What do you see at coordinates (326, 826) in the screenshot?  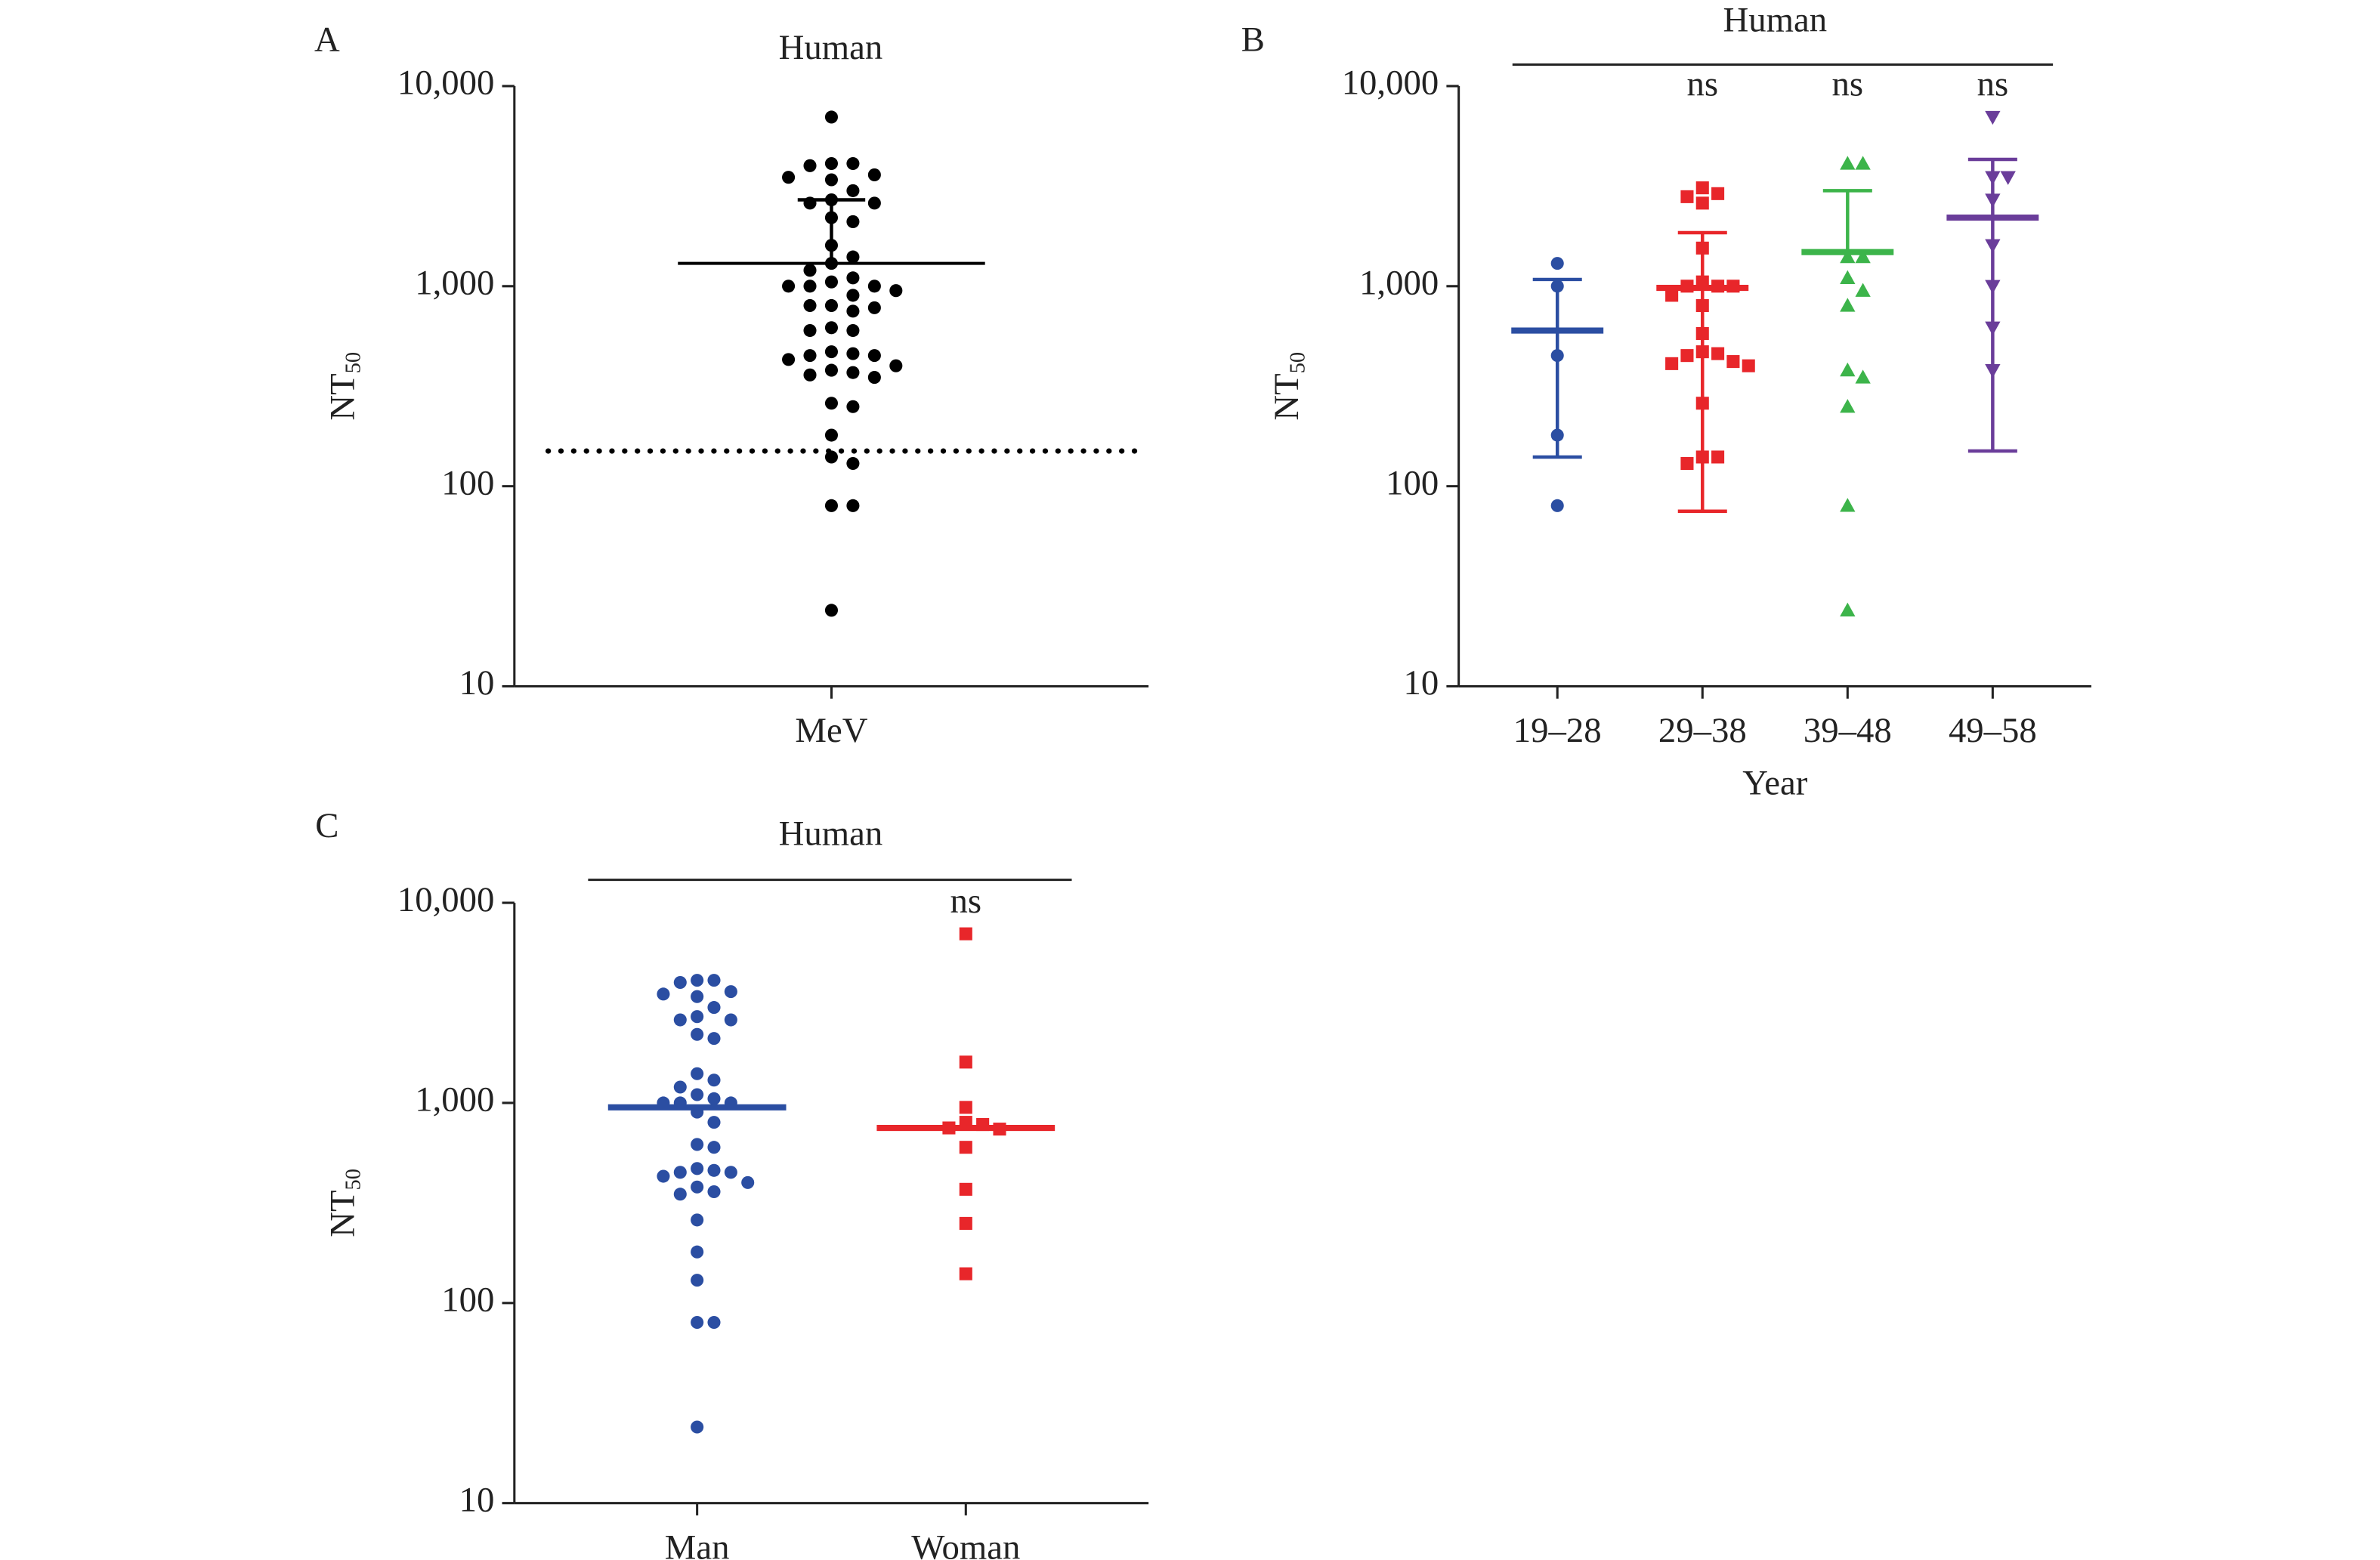 I see `panel-label: C` at bounding box center [326, 826].